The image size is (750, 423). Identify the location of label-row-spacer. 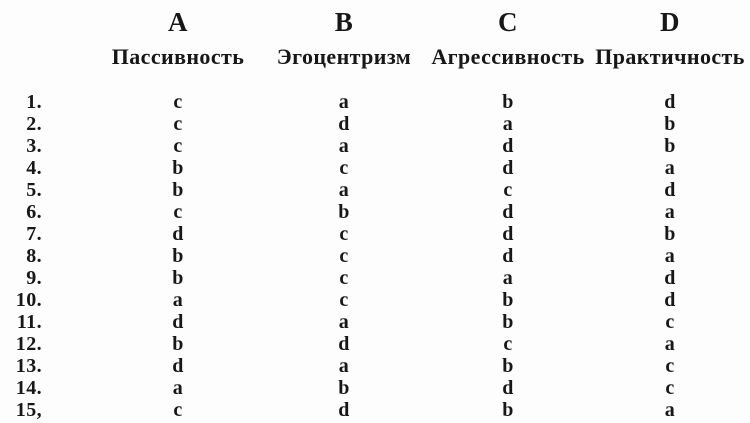
(47, 59).